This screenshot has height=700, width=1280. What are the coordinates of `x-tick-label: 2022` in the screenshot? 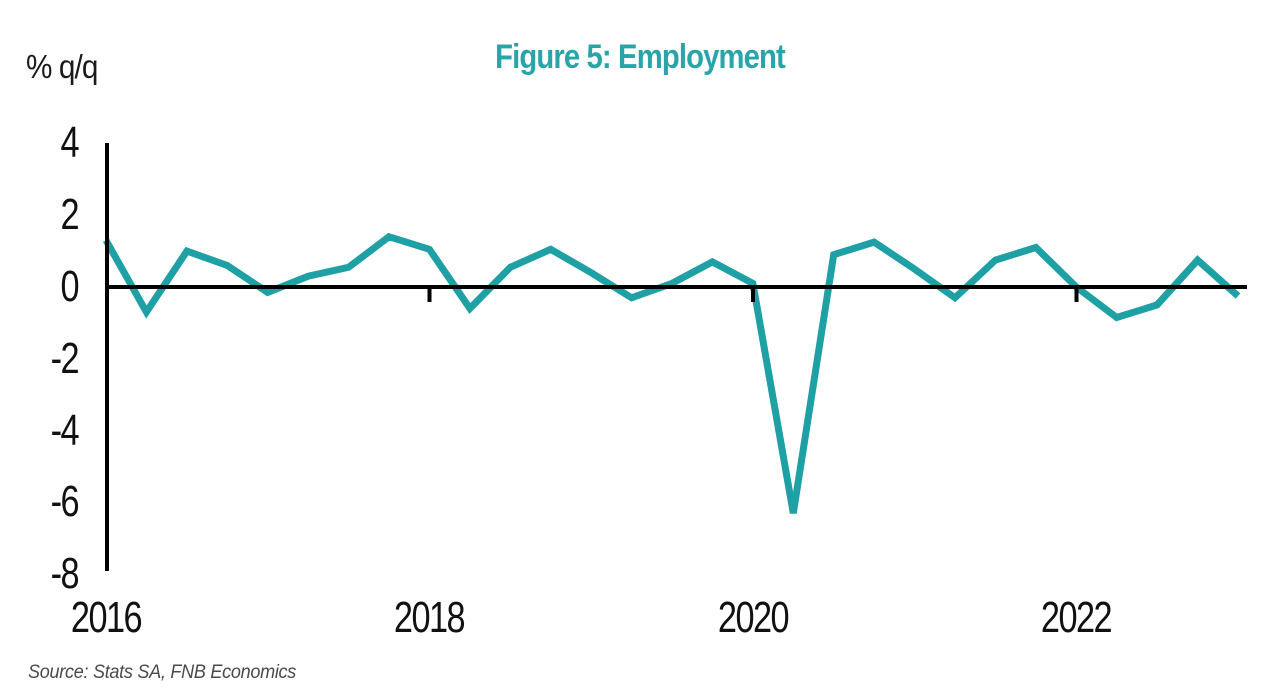 It's located at (1077, 617).